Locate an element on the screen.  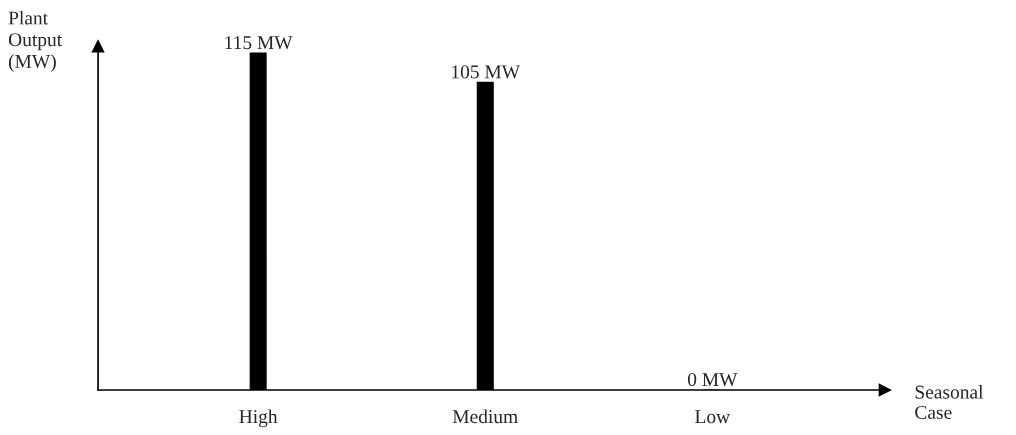
data-label: 0 MW is located at coordinates (712, 379).